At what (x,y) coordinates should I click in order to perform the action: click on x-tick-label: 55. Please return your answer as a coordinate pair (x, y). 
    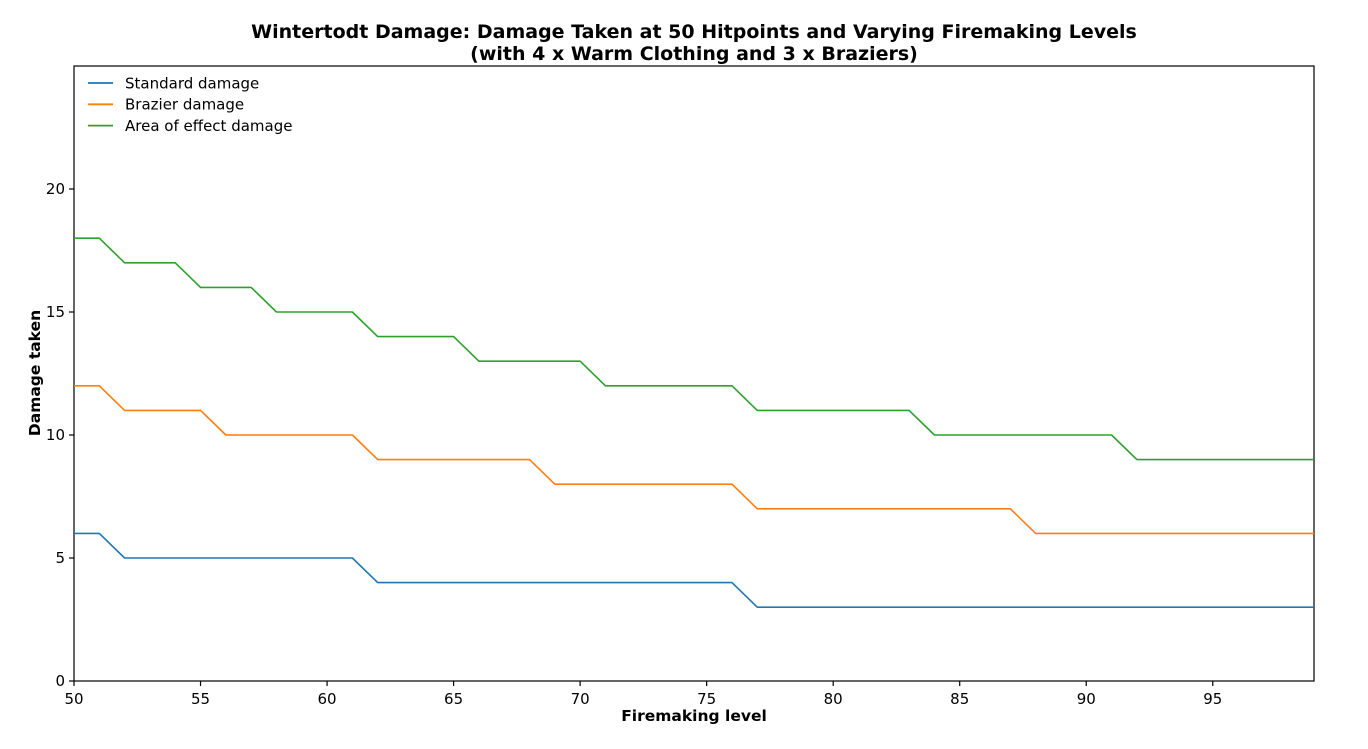
    Looking at the image, I should click on (200, 699).